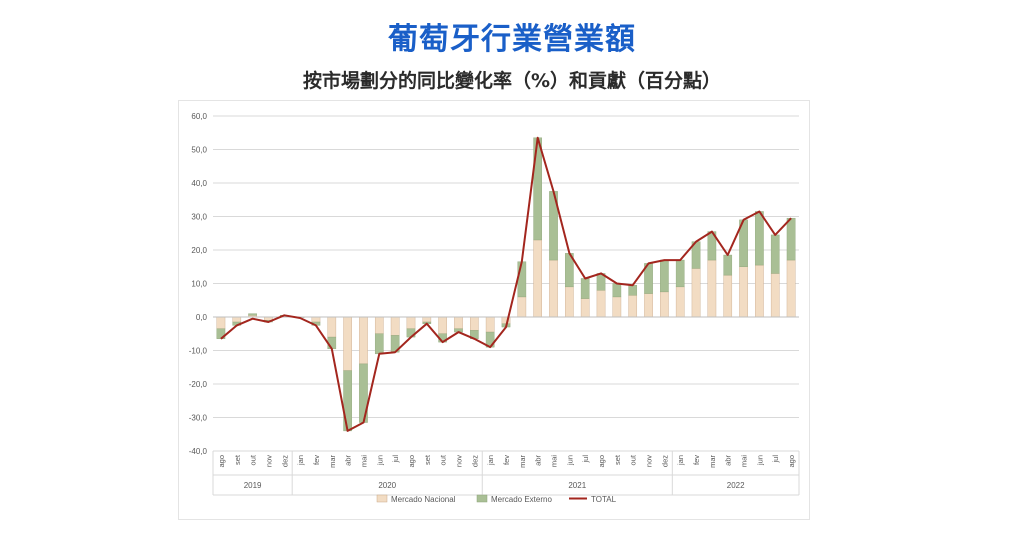 This screenshot has width=1024, height=533. Describe the element at coordinates (995, 316) in the screenshot. I see `right-margin` at that location.